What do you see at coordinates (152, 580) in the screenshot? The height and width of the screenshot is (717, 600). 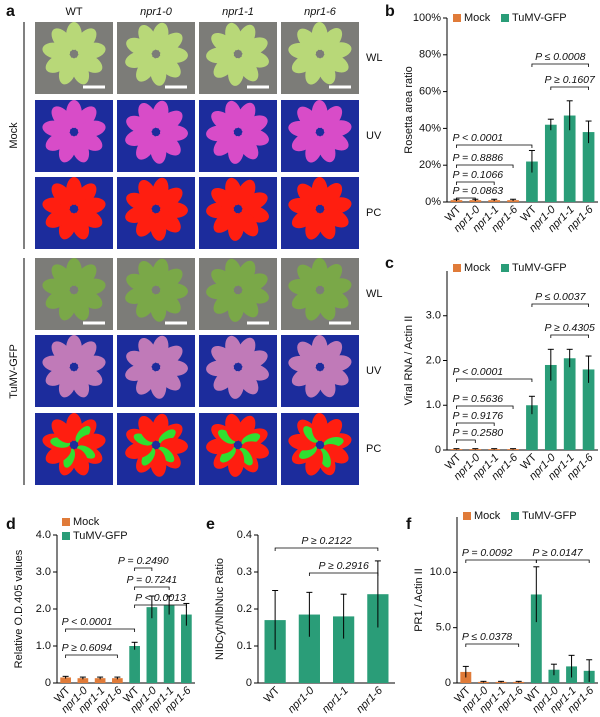 I see `p-value: P = 0.7241` at bounding box center [152, 580].